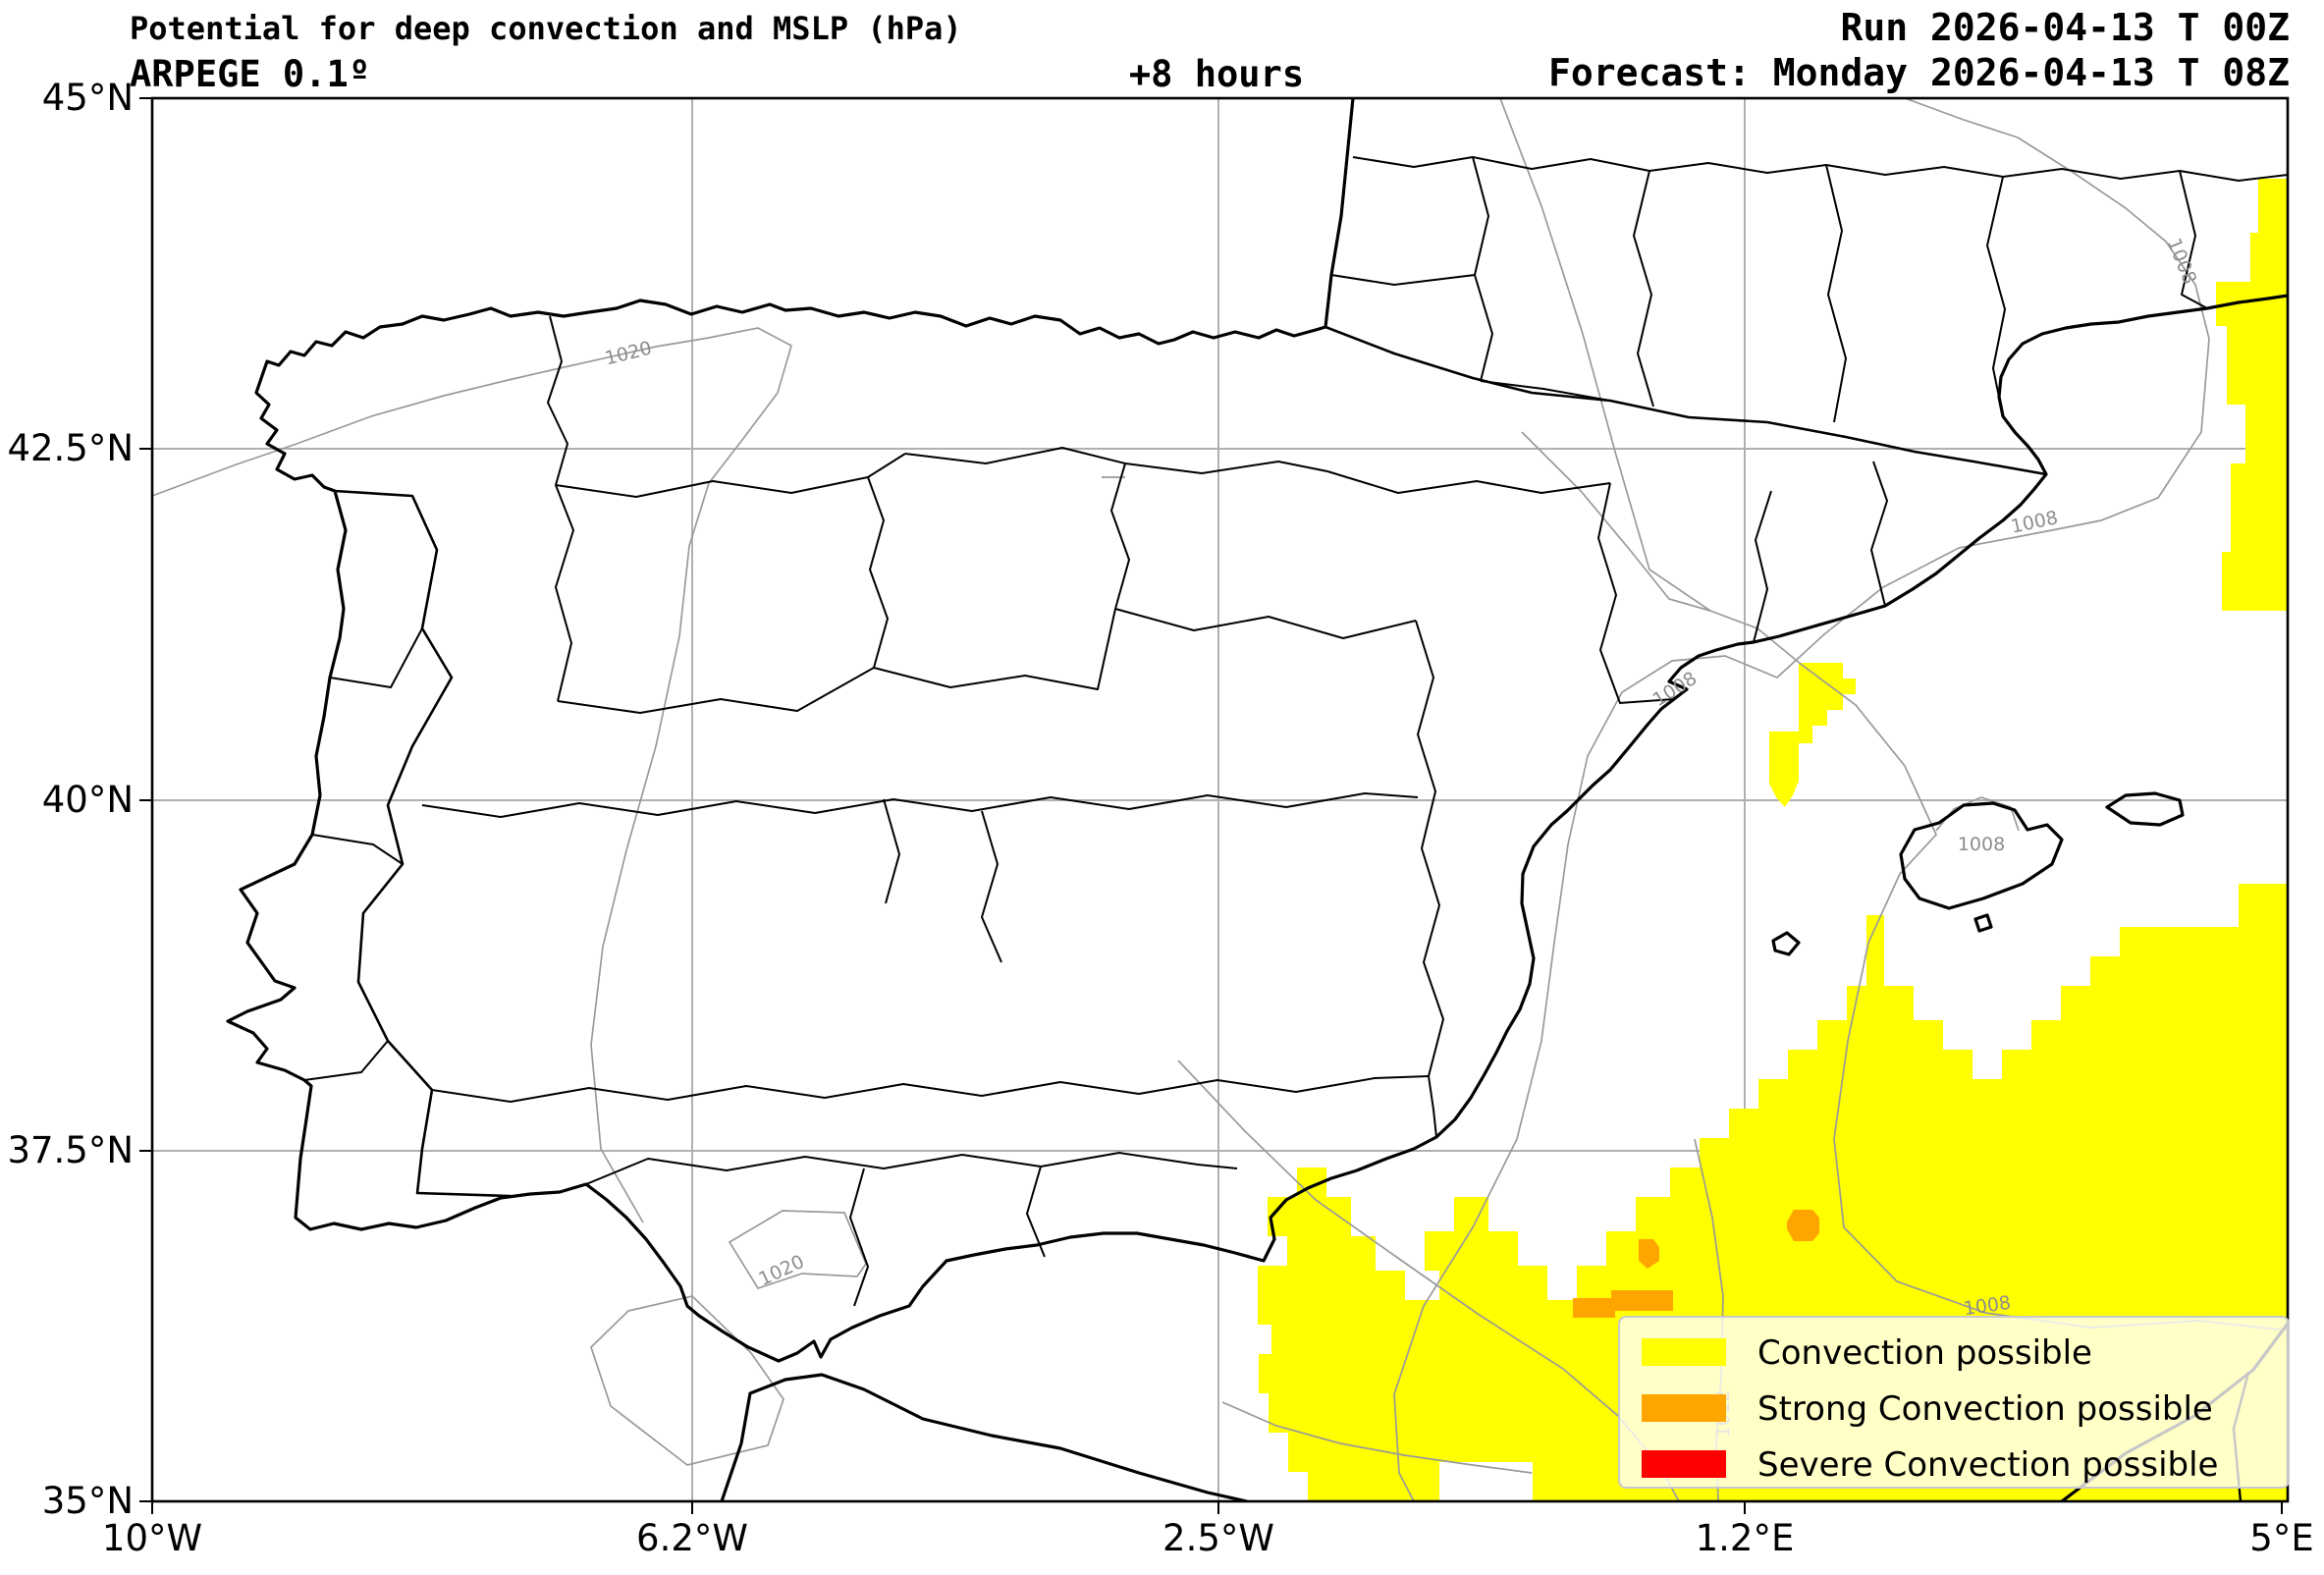  What do you see at coordinates (2281, 1538) in the screenshot?
I see `x-tick-label: 5°E` at bounding box center [2281, 1538].